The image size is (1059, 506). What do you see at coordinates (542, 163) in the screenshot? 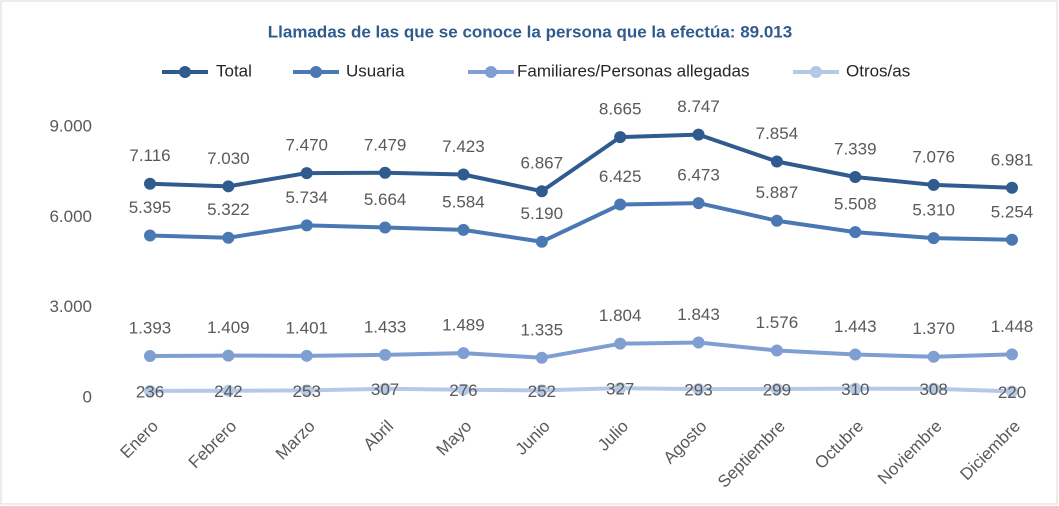
I see `data-label: 6.867` at bounding box center [542, 163].